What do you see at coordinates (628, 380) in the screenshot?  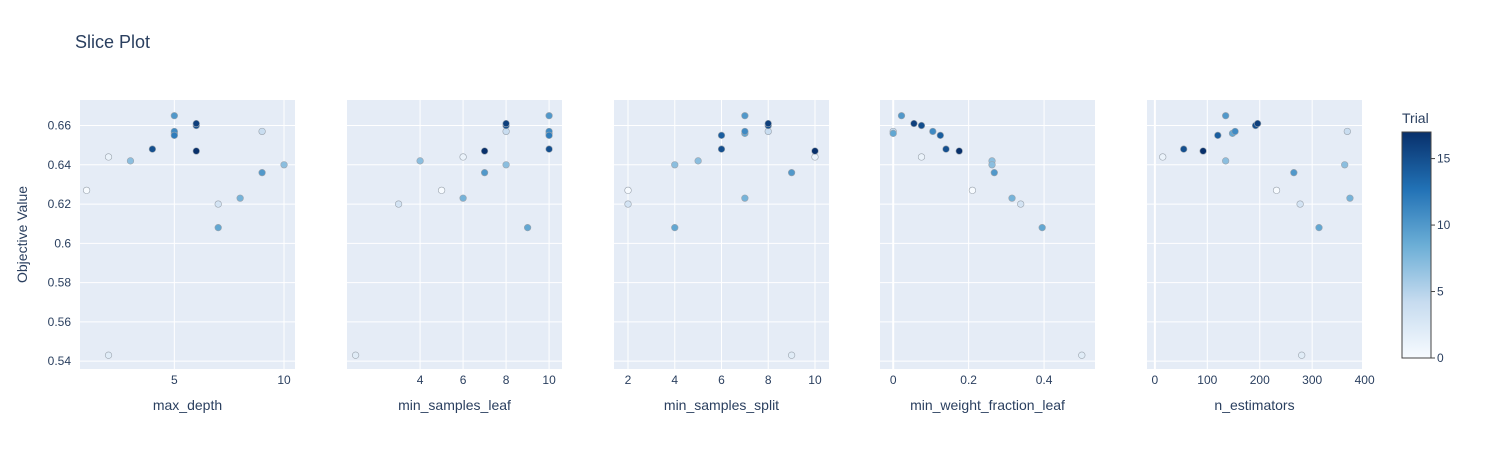 I see `x-tick-label: 2` at bounding box center [628, 380].